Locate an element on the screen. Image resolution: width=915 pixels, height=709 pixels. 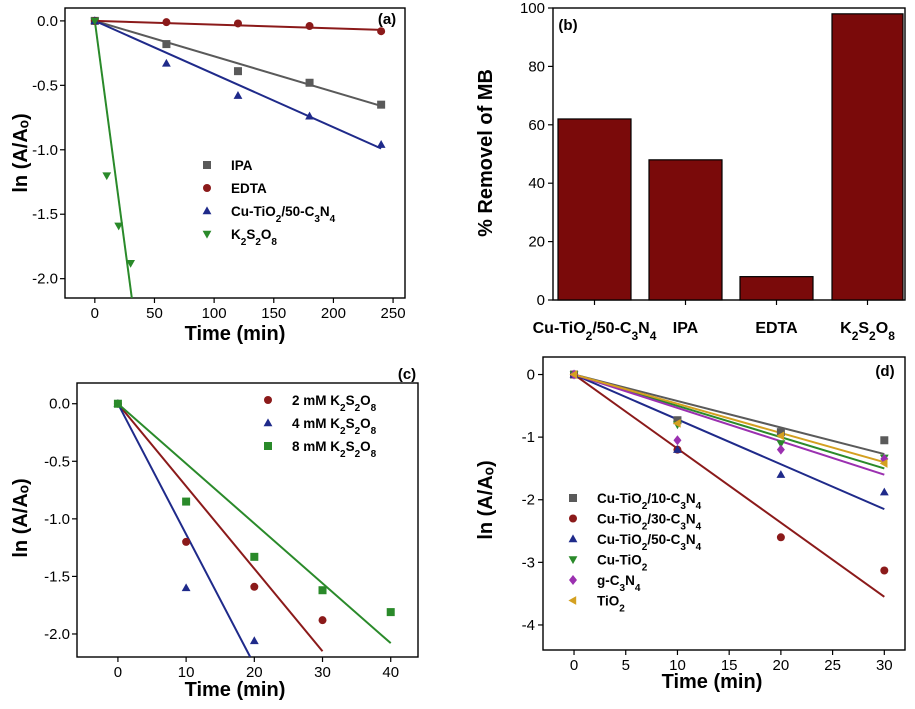
data-point-cu-tio2 is located at coordinates (781, 444).